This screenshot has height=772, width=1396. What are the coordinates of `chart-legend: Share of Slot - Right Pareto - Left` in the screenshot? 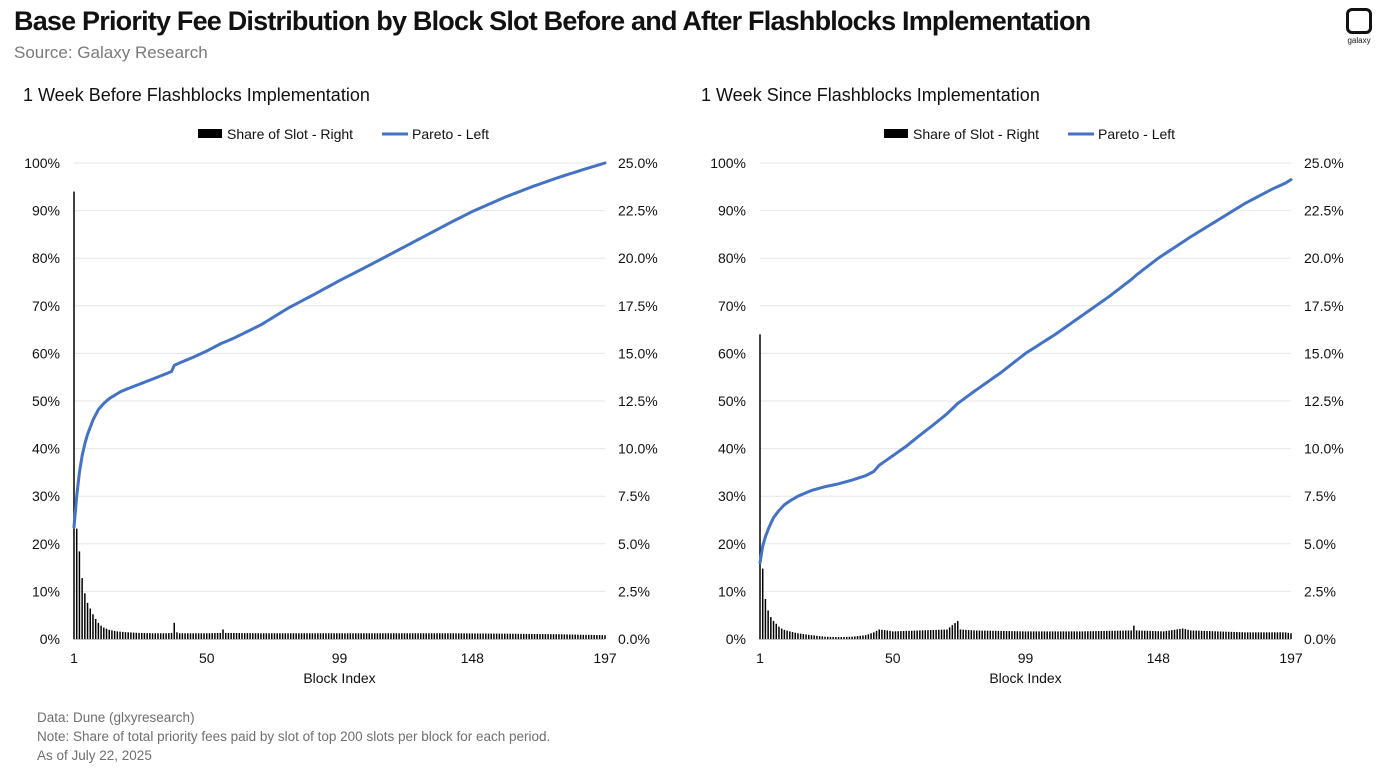 It's located at (1029, 134).